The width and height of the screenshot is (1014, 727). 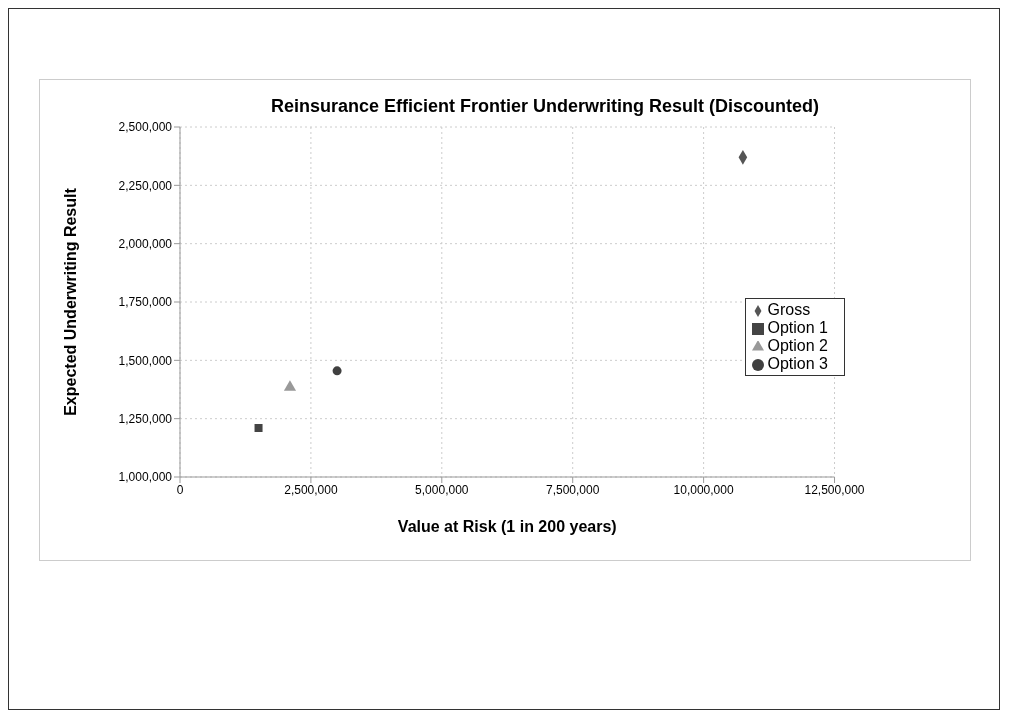 What do you see at coordinates (573, 489) in the screenshot?
I see `x-tick-label: 7,500,000` at bounding box center [573, 489].